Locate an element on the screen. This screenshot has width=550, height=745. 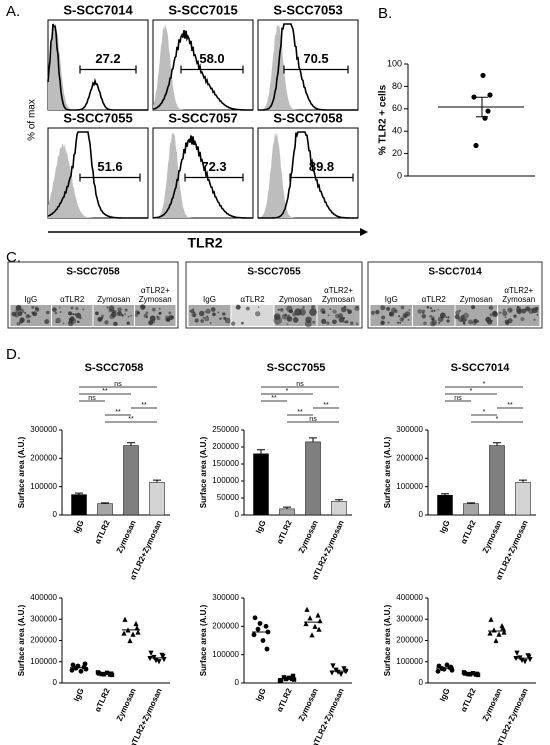
y-tick-label: 60 is located at coordinates (397, 108).